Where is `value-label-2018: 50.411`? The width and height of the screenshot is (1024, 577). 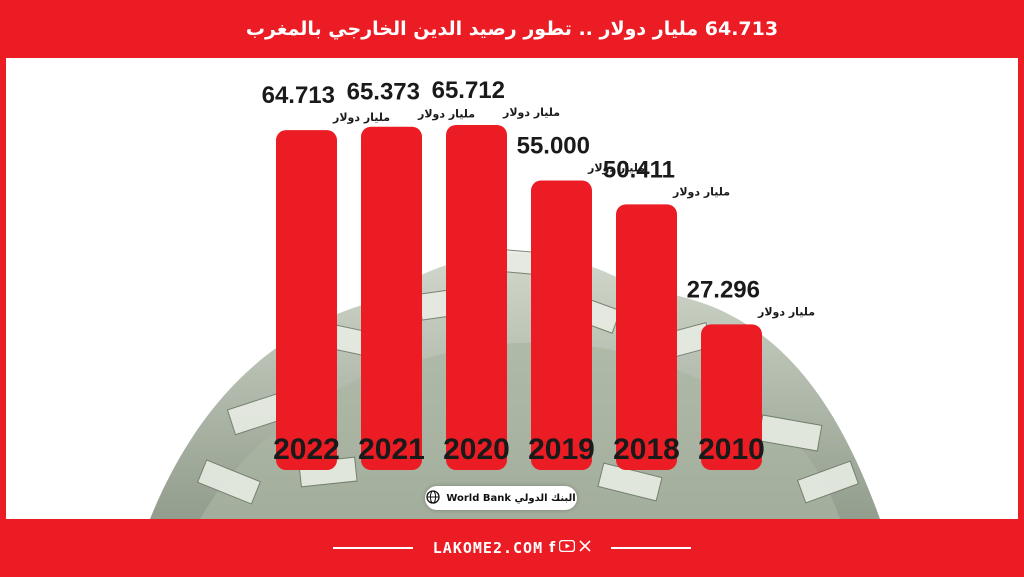
value-label-2018: 50.411 is located at coordinates (639, 169).